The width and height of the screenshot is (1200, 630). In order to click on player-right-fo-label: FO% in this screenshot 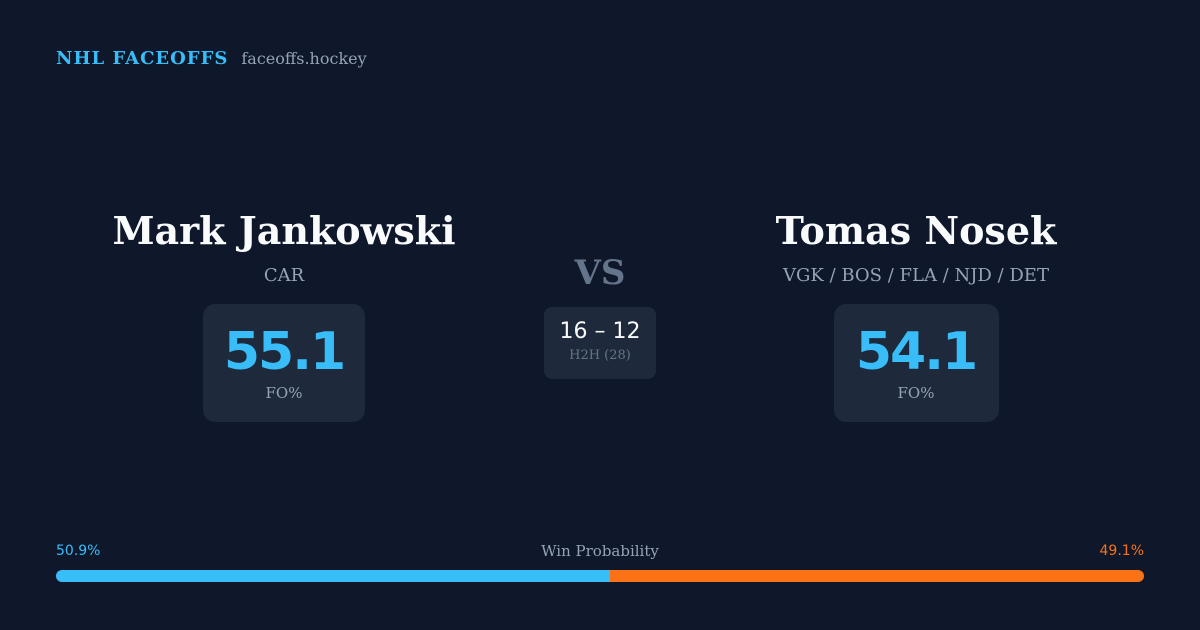, I will do `click(916, 393)`.